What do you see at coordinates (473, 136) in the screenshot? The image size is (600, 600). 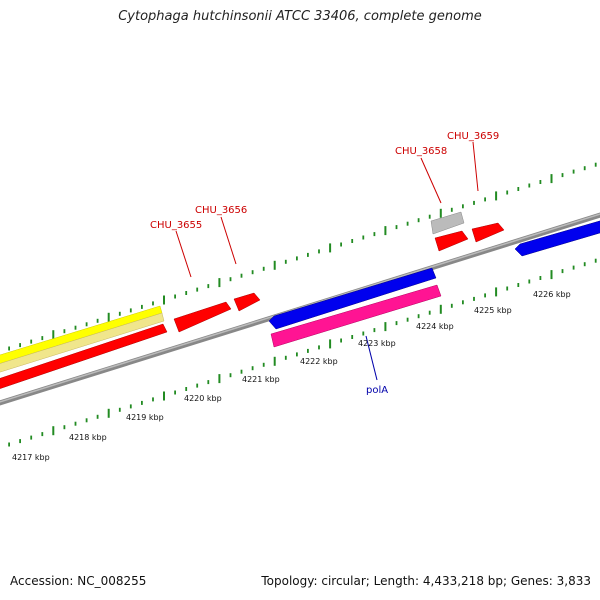 I see `gene-label-chu-3659: CHU_3659` at bounding box center [473, 136].